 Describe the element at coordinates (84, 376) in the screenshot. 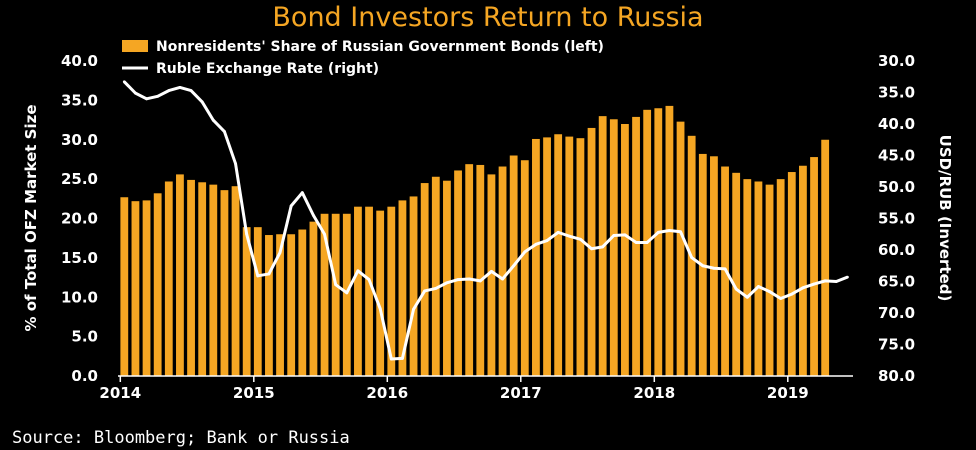

I see `left-tick-label: 0.0` at that location.